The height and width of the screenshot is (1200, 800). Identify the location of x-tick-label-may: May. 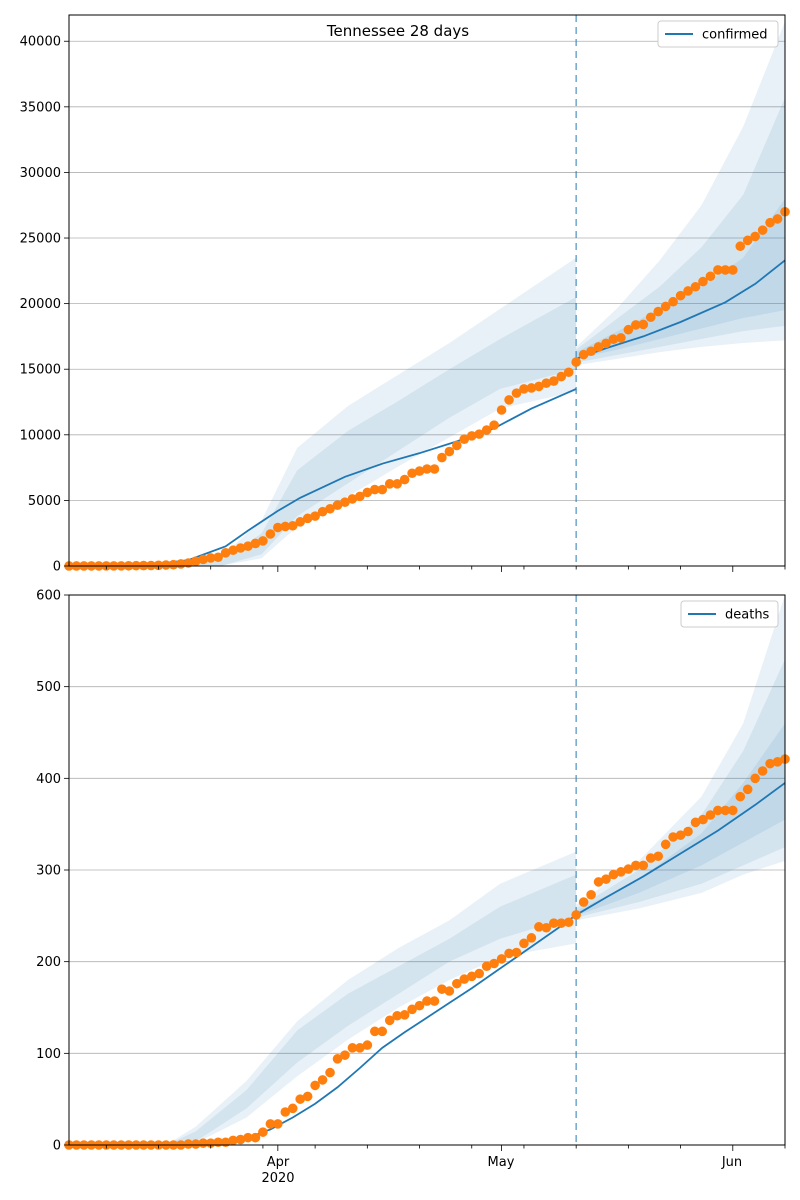
(501, 1162).